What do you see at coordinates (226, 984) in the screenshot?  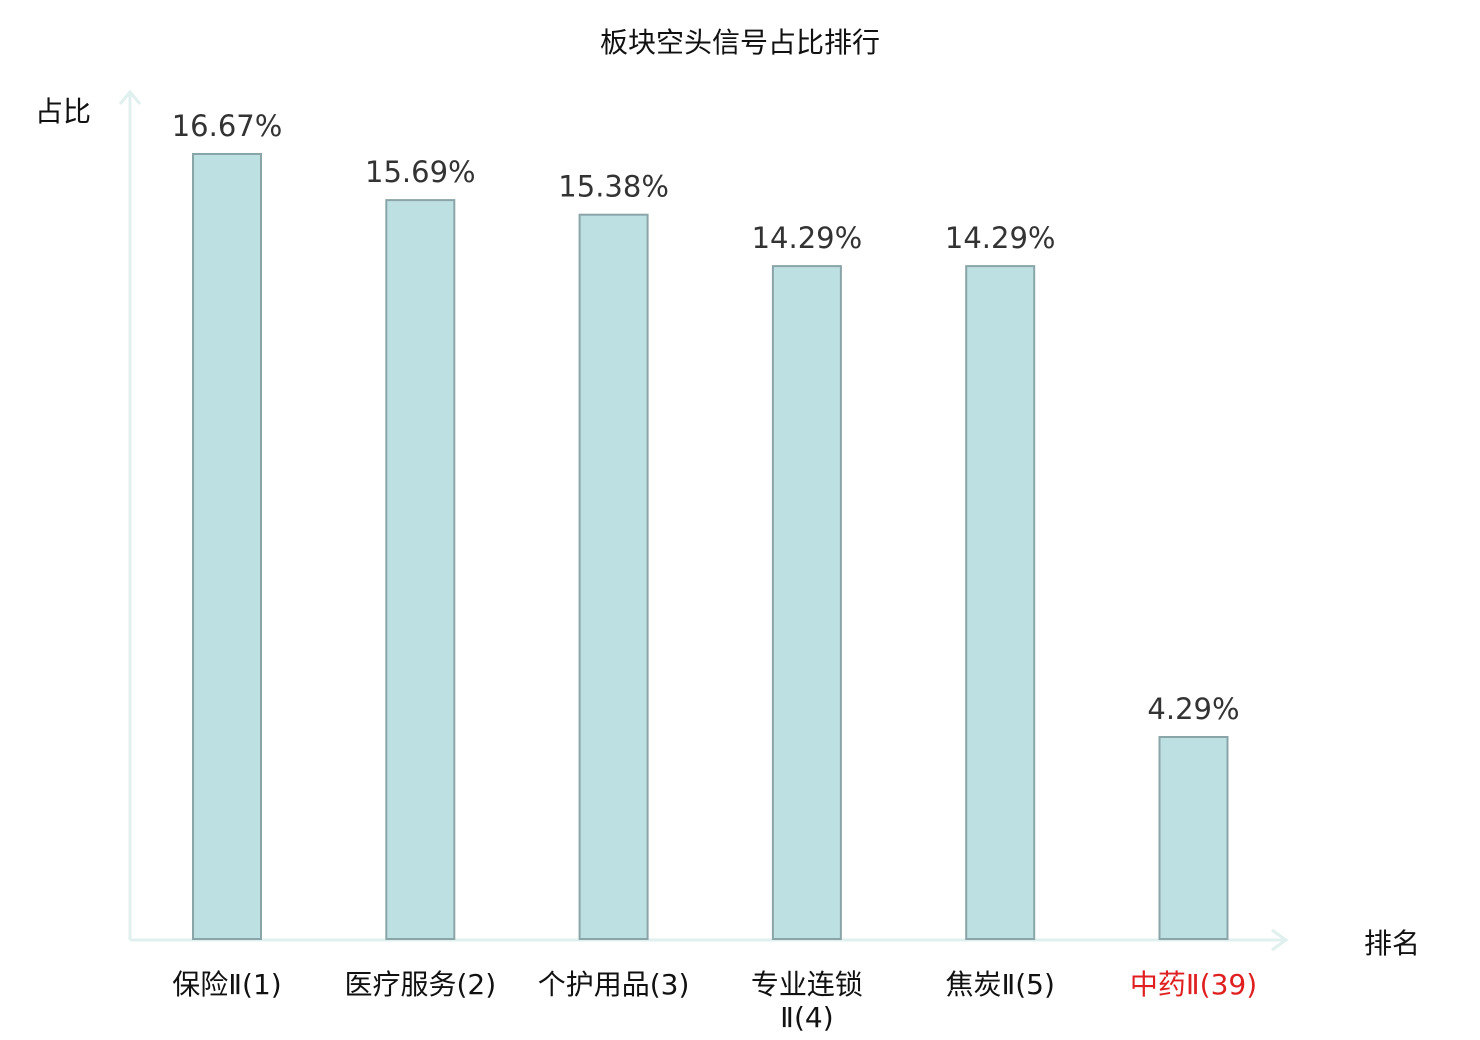 I see `x-tick-label: 保险Ⅱ(1)` at bounding box center [226, 984].